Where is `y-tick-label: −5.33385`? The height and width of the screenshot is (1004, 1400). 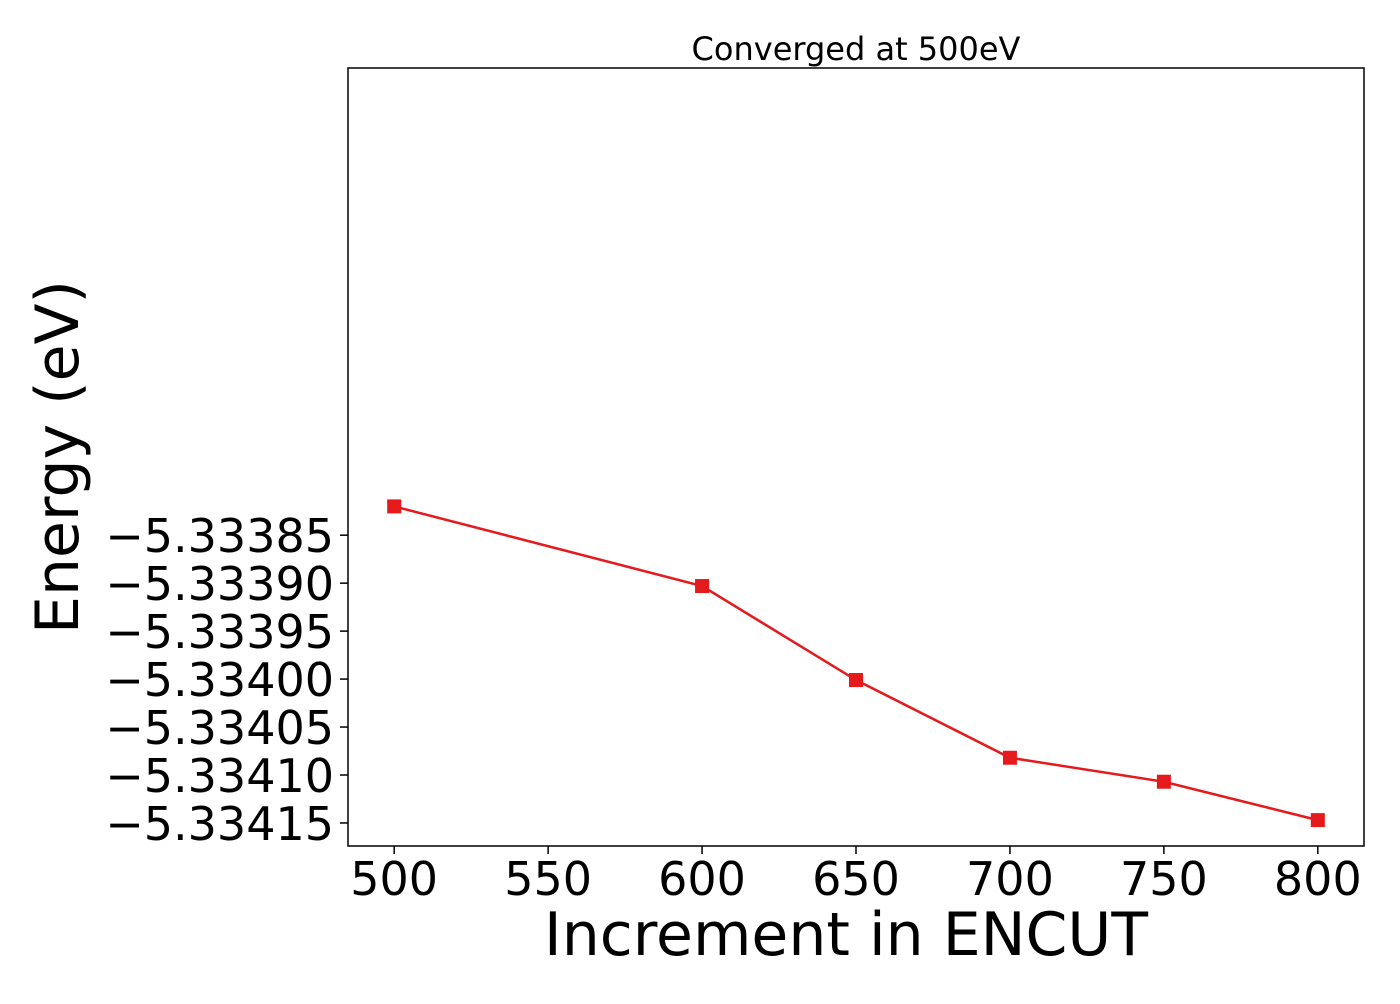
y-tick-label: −5.33385 is located at coordinates (219, 536).